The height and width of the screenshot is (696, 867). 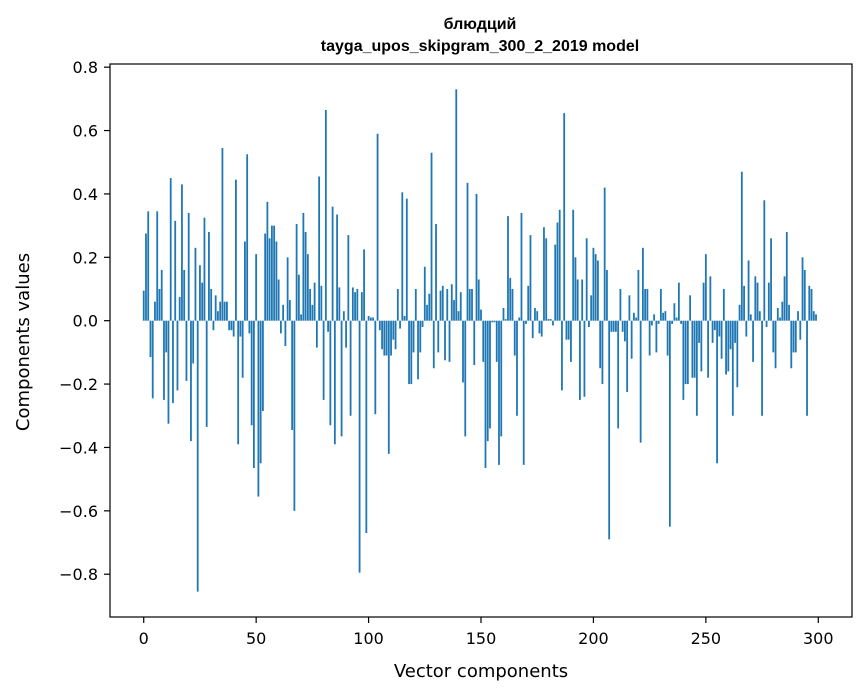 I want to click on x-tick-label: 100, so click(x=368, y=638).